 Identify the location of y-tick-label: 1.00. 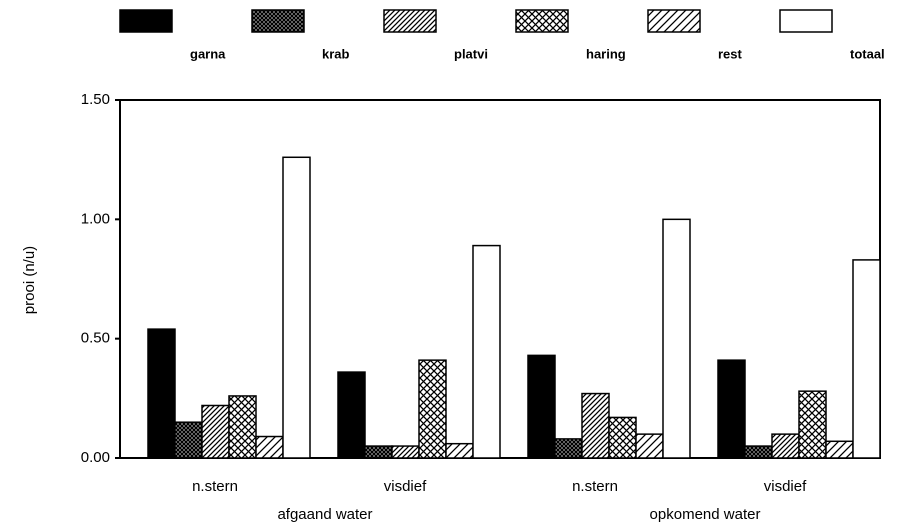
(95, 218).